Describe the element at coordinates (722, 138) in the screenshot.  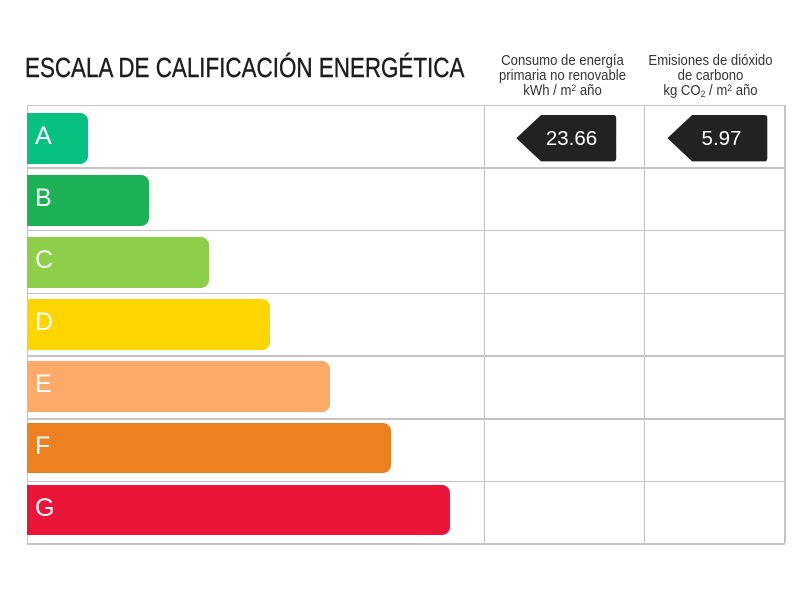
I see `svg-text: 5.97` at that location.